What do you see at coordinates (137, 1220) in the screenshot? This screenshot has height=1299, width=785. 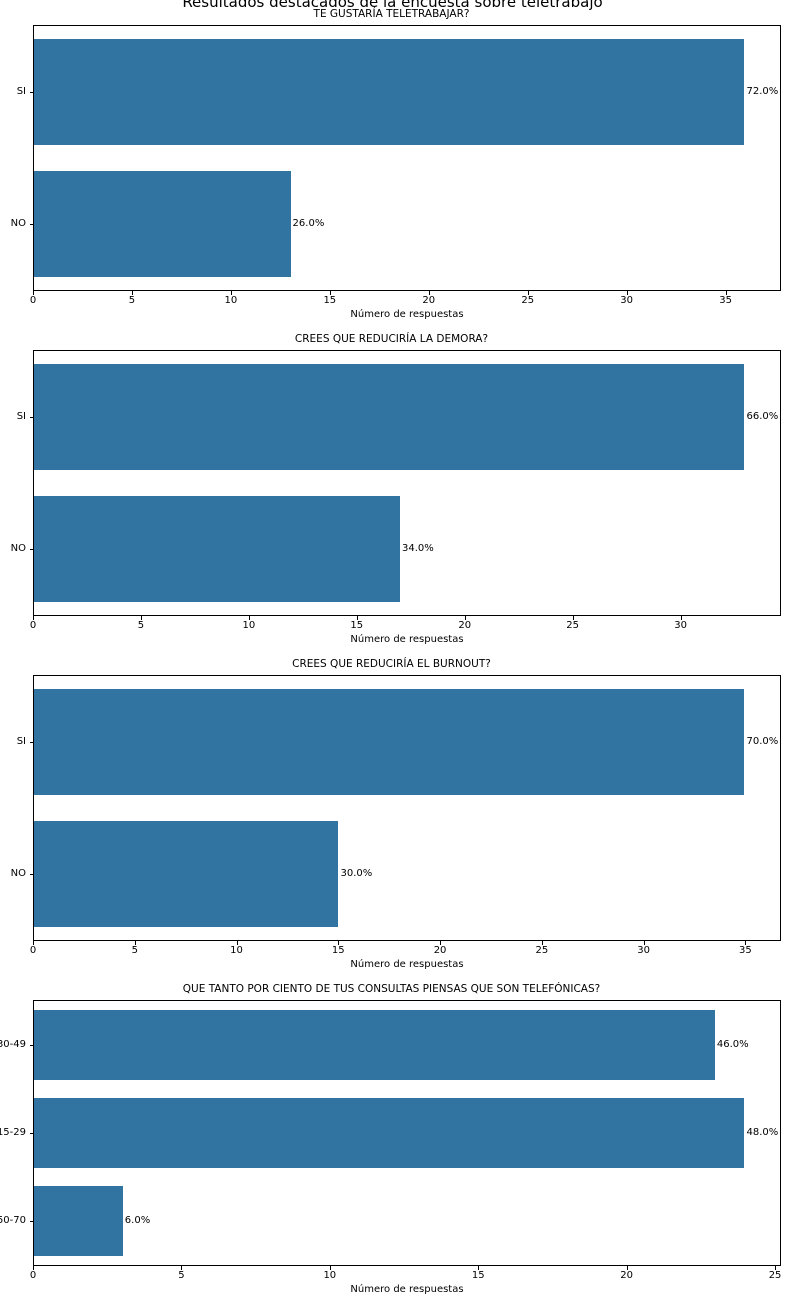 I see `bar-value-label: 6.0%` at bounding box center [137, 1220].